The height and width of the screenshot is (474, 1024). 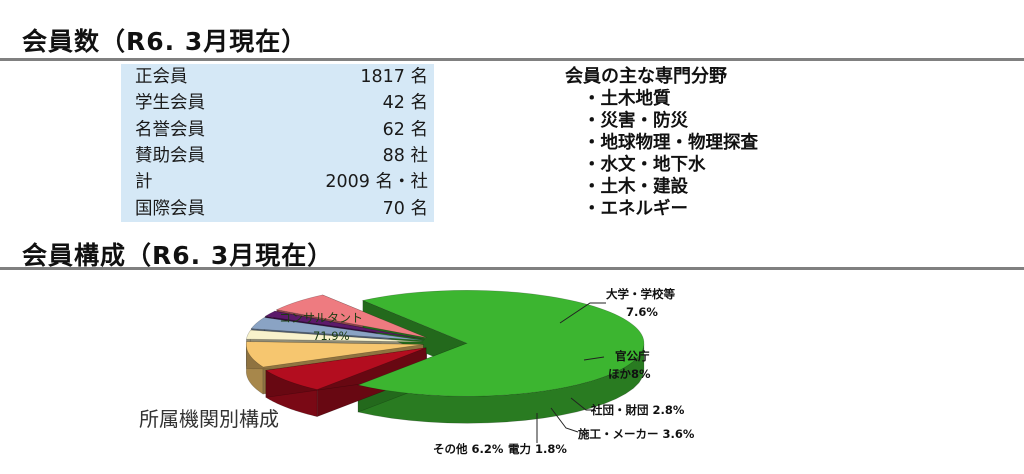 What do you see at coordinates (635, 187) in the screenshot?
I see `list-item: ・土木・建設` at bounding box center [635, 187].